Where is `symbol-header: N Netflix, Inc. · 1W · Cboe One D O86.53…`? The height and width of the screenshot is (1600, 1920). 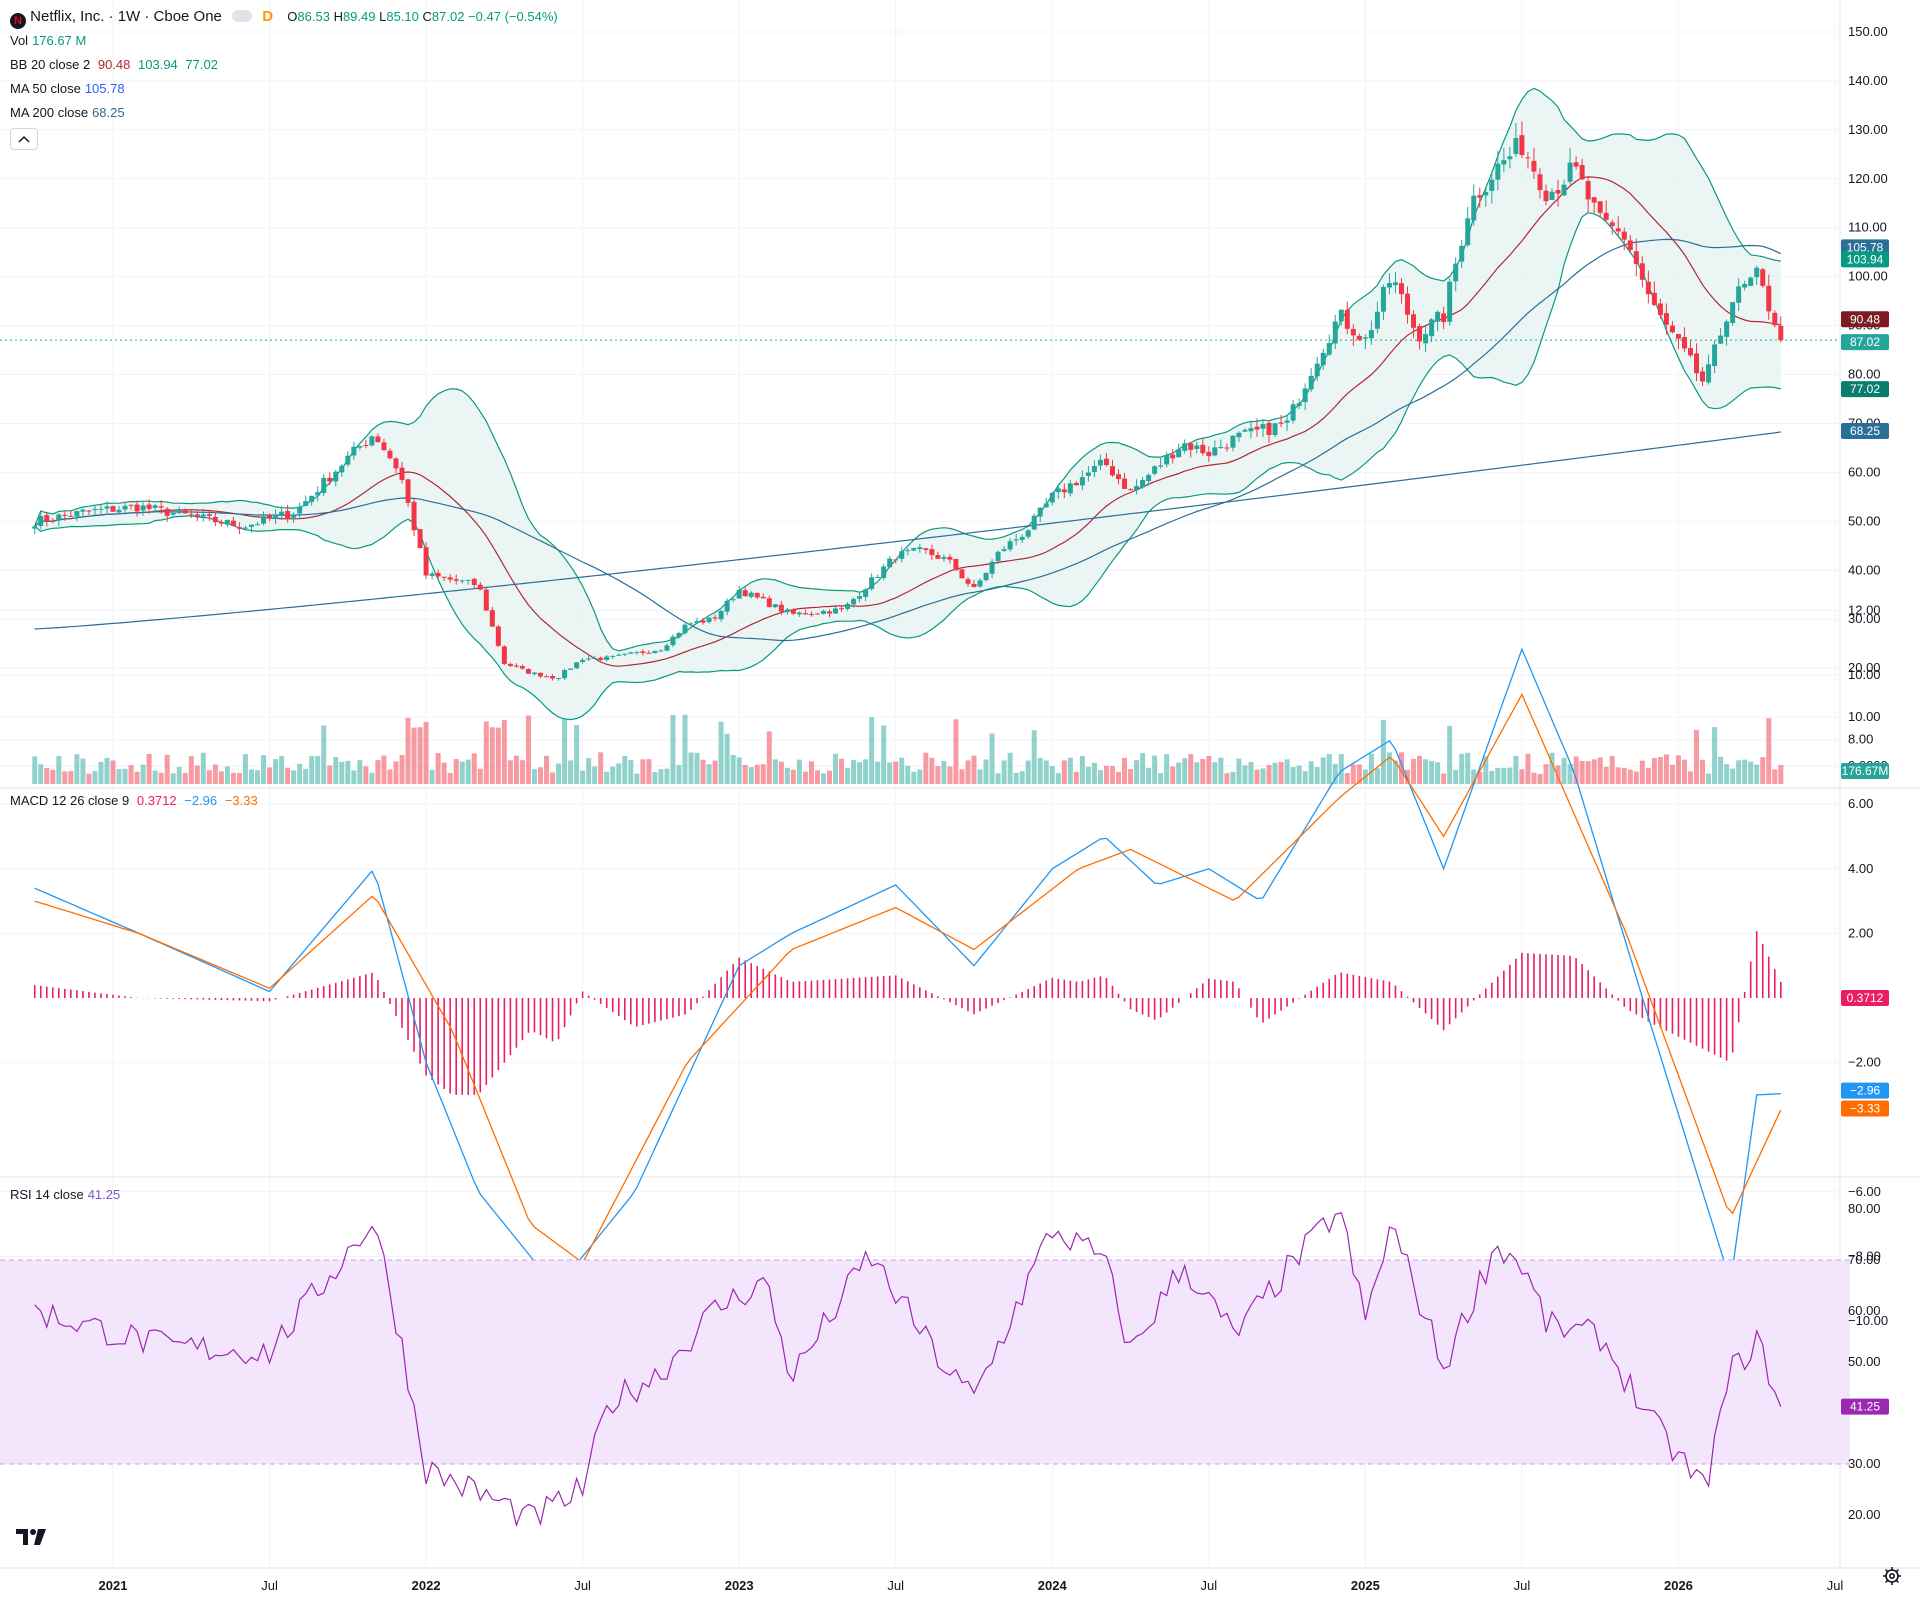
symbol-header: N Netflix, Inc. · 1W · Cboe One D O86.53… is located at coordinates (284, 19).